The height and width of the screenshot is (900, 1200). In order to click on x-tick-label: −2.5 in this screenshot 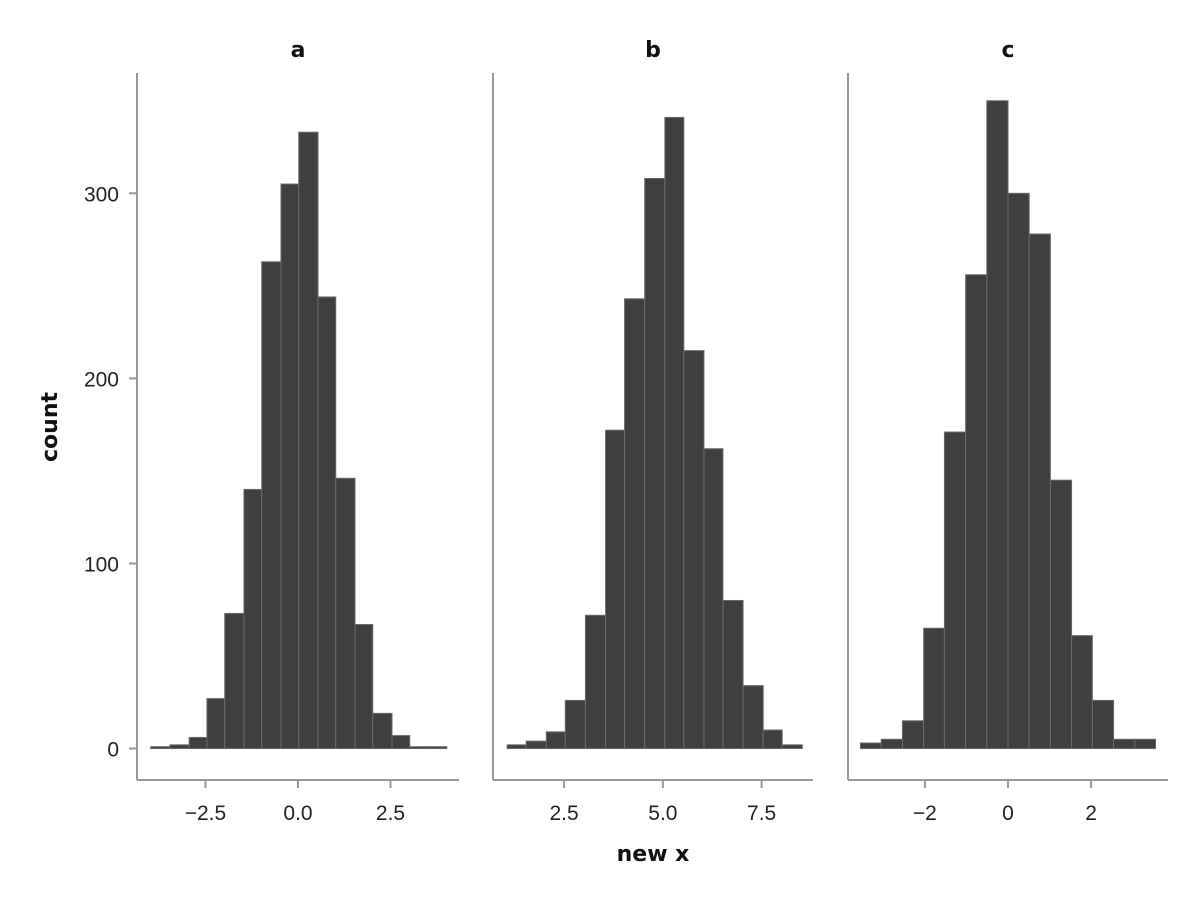, I will do `click(205, 813)`.